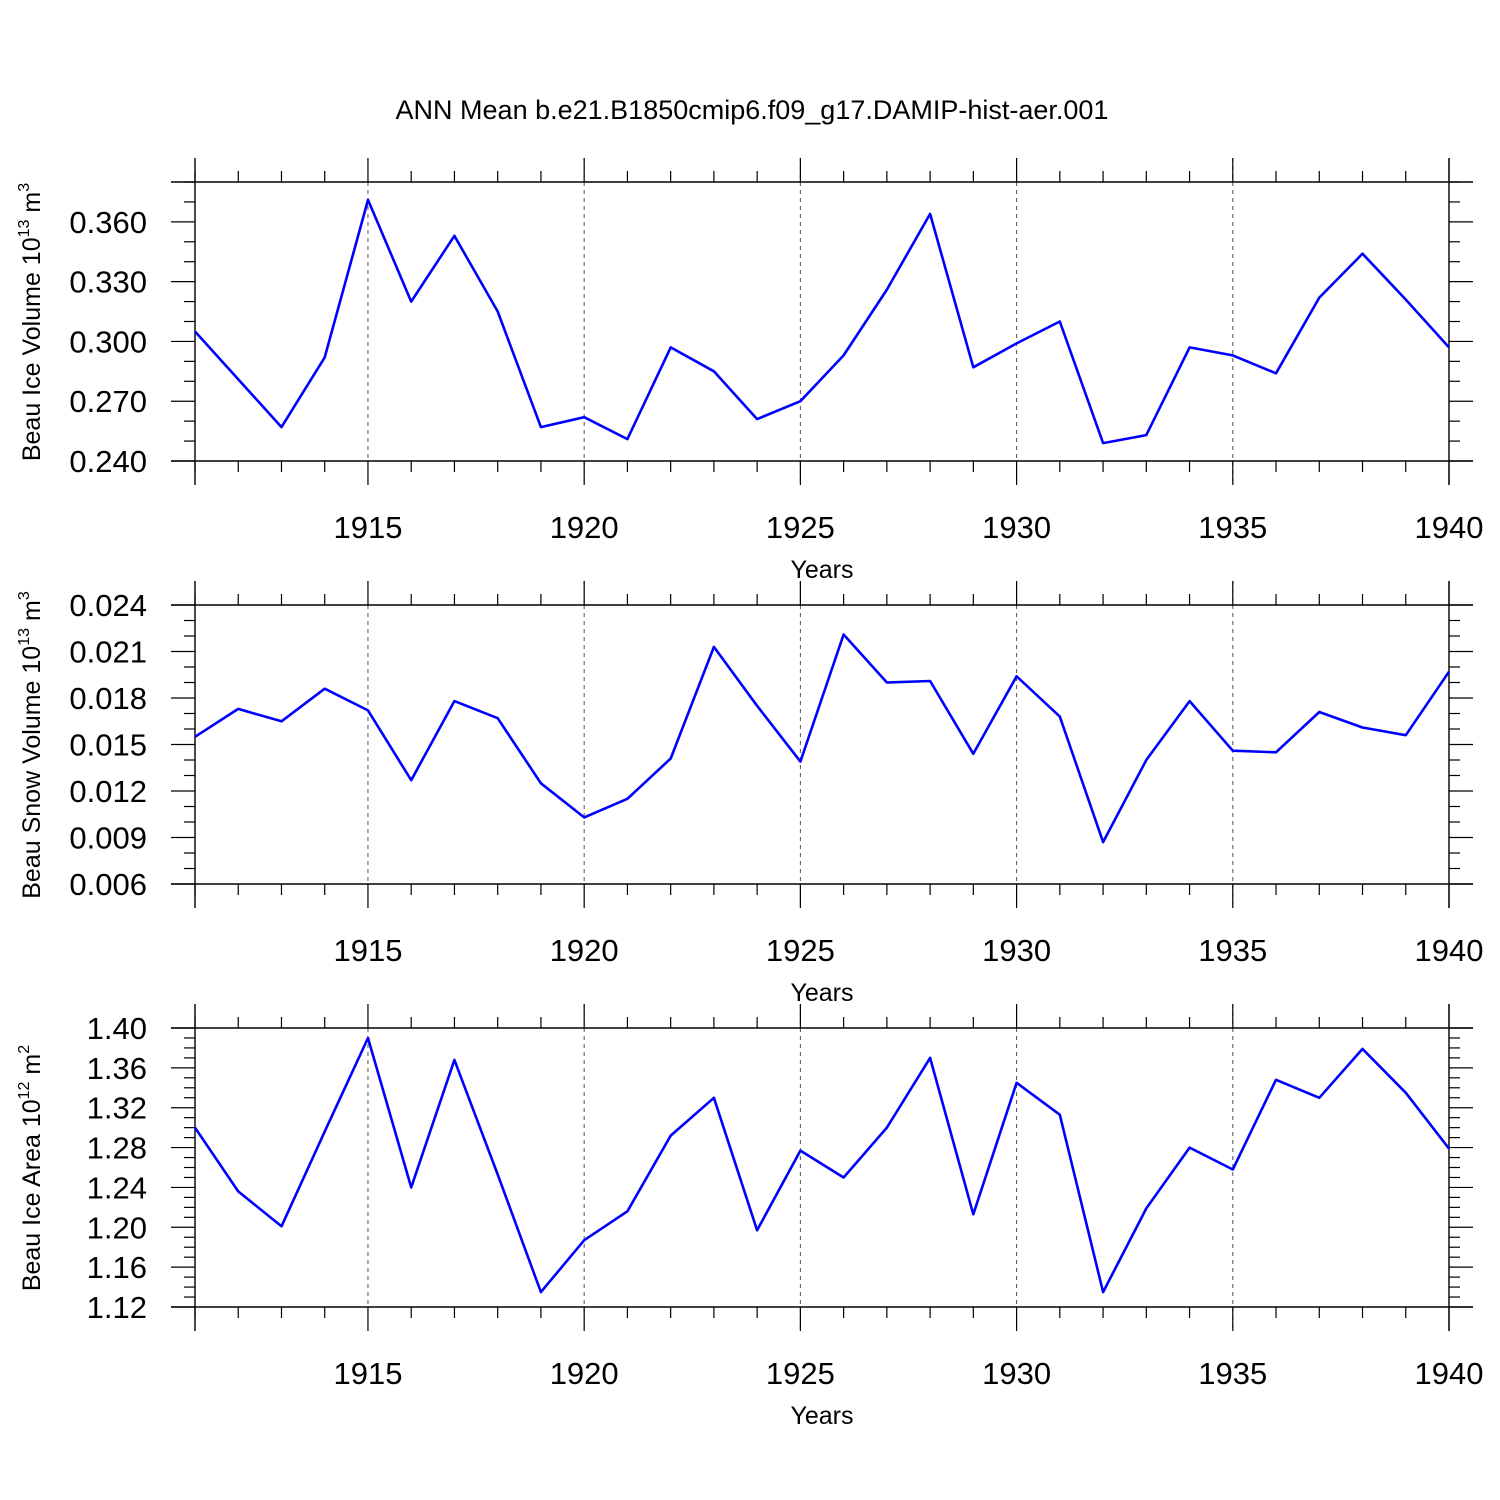  I want to click on y-tick-label: 0.240, so click(108, 461).